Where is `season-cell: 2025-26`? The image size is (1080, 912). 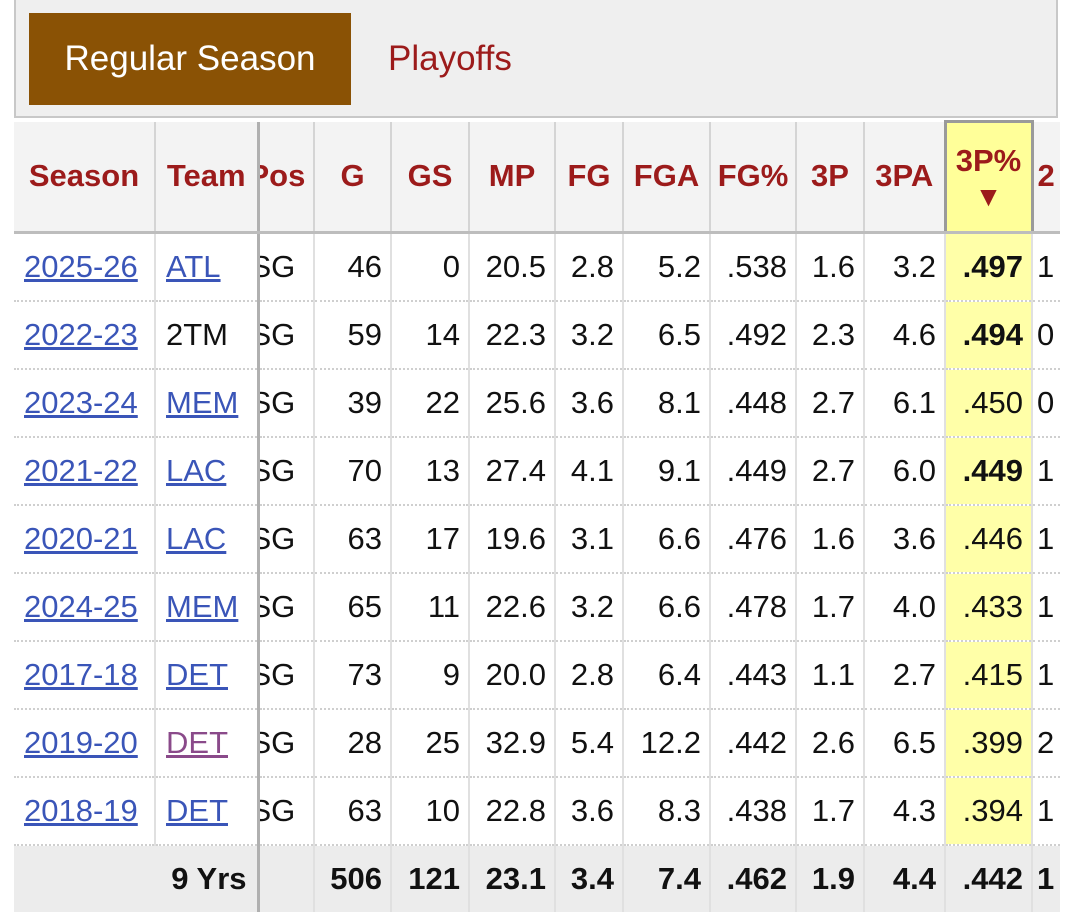 season-cell: 2025-26 is located at coordinates (85, 267).